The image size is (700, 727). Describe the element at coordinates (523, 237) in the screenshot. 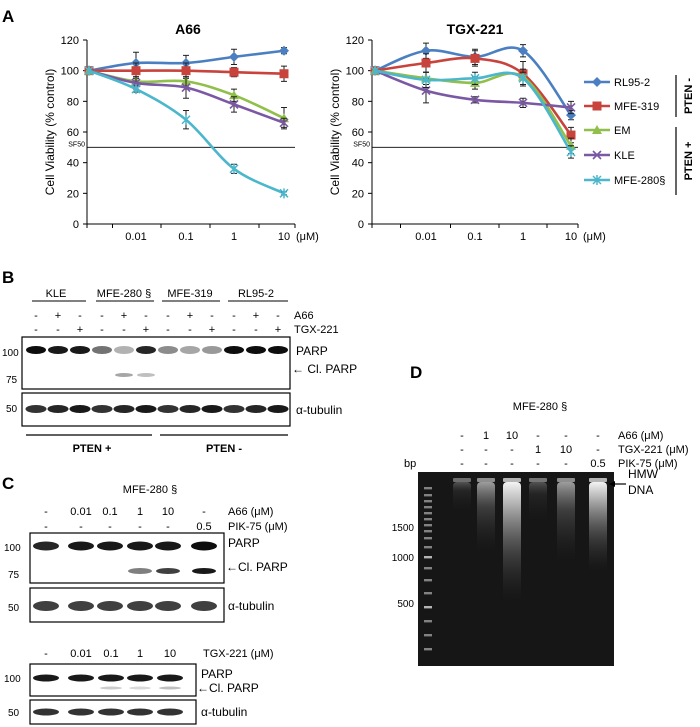

I see `x-tick-label: 1` at that location.